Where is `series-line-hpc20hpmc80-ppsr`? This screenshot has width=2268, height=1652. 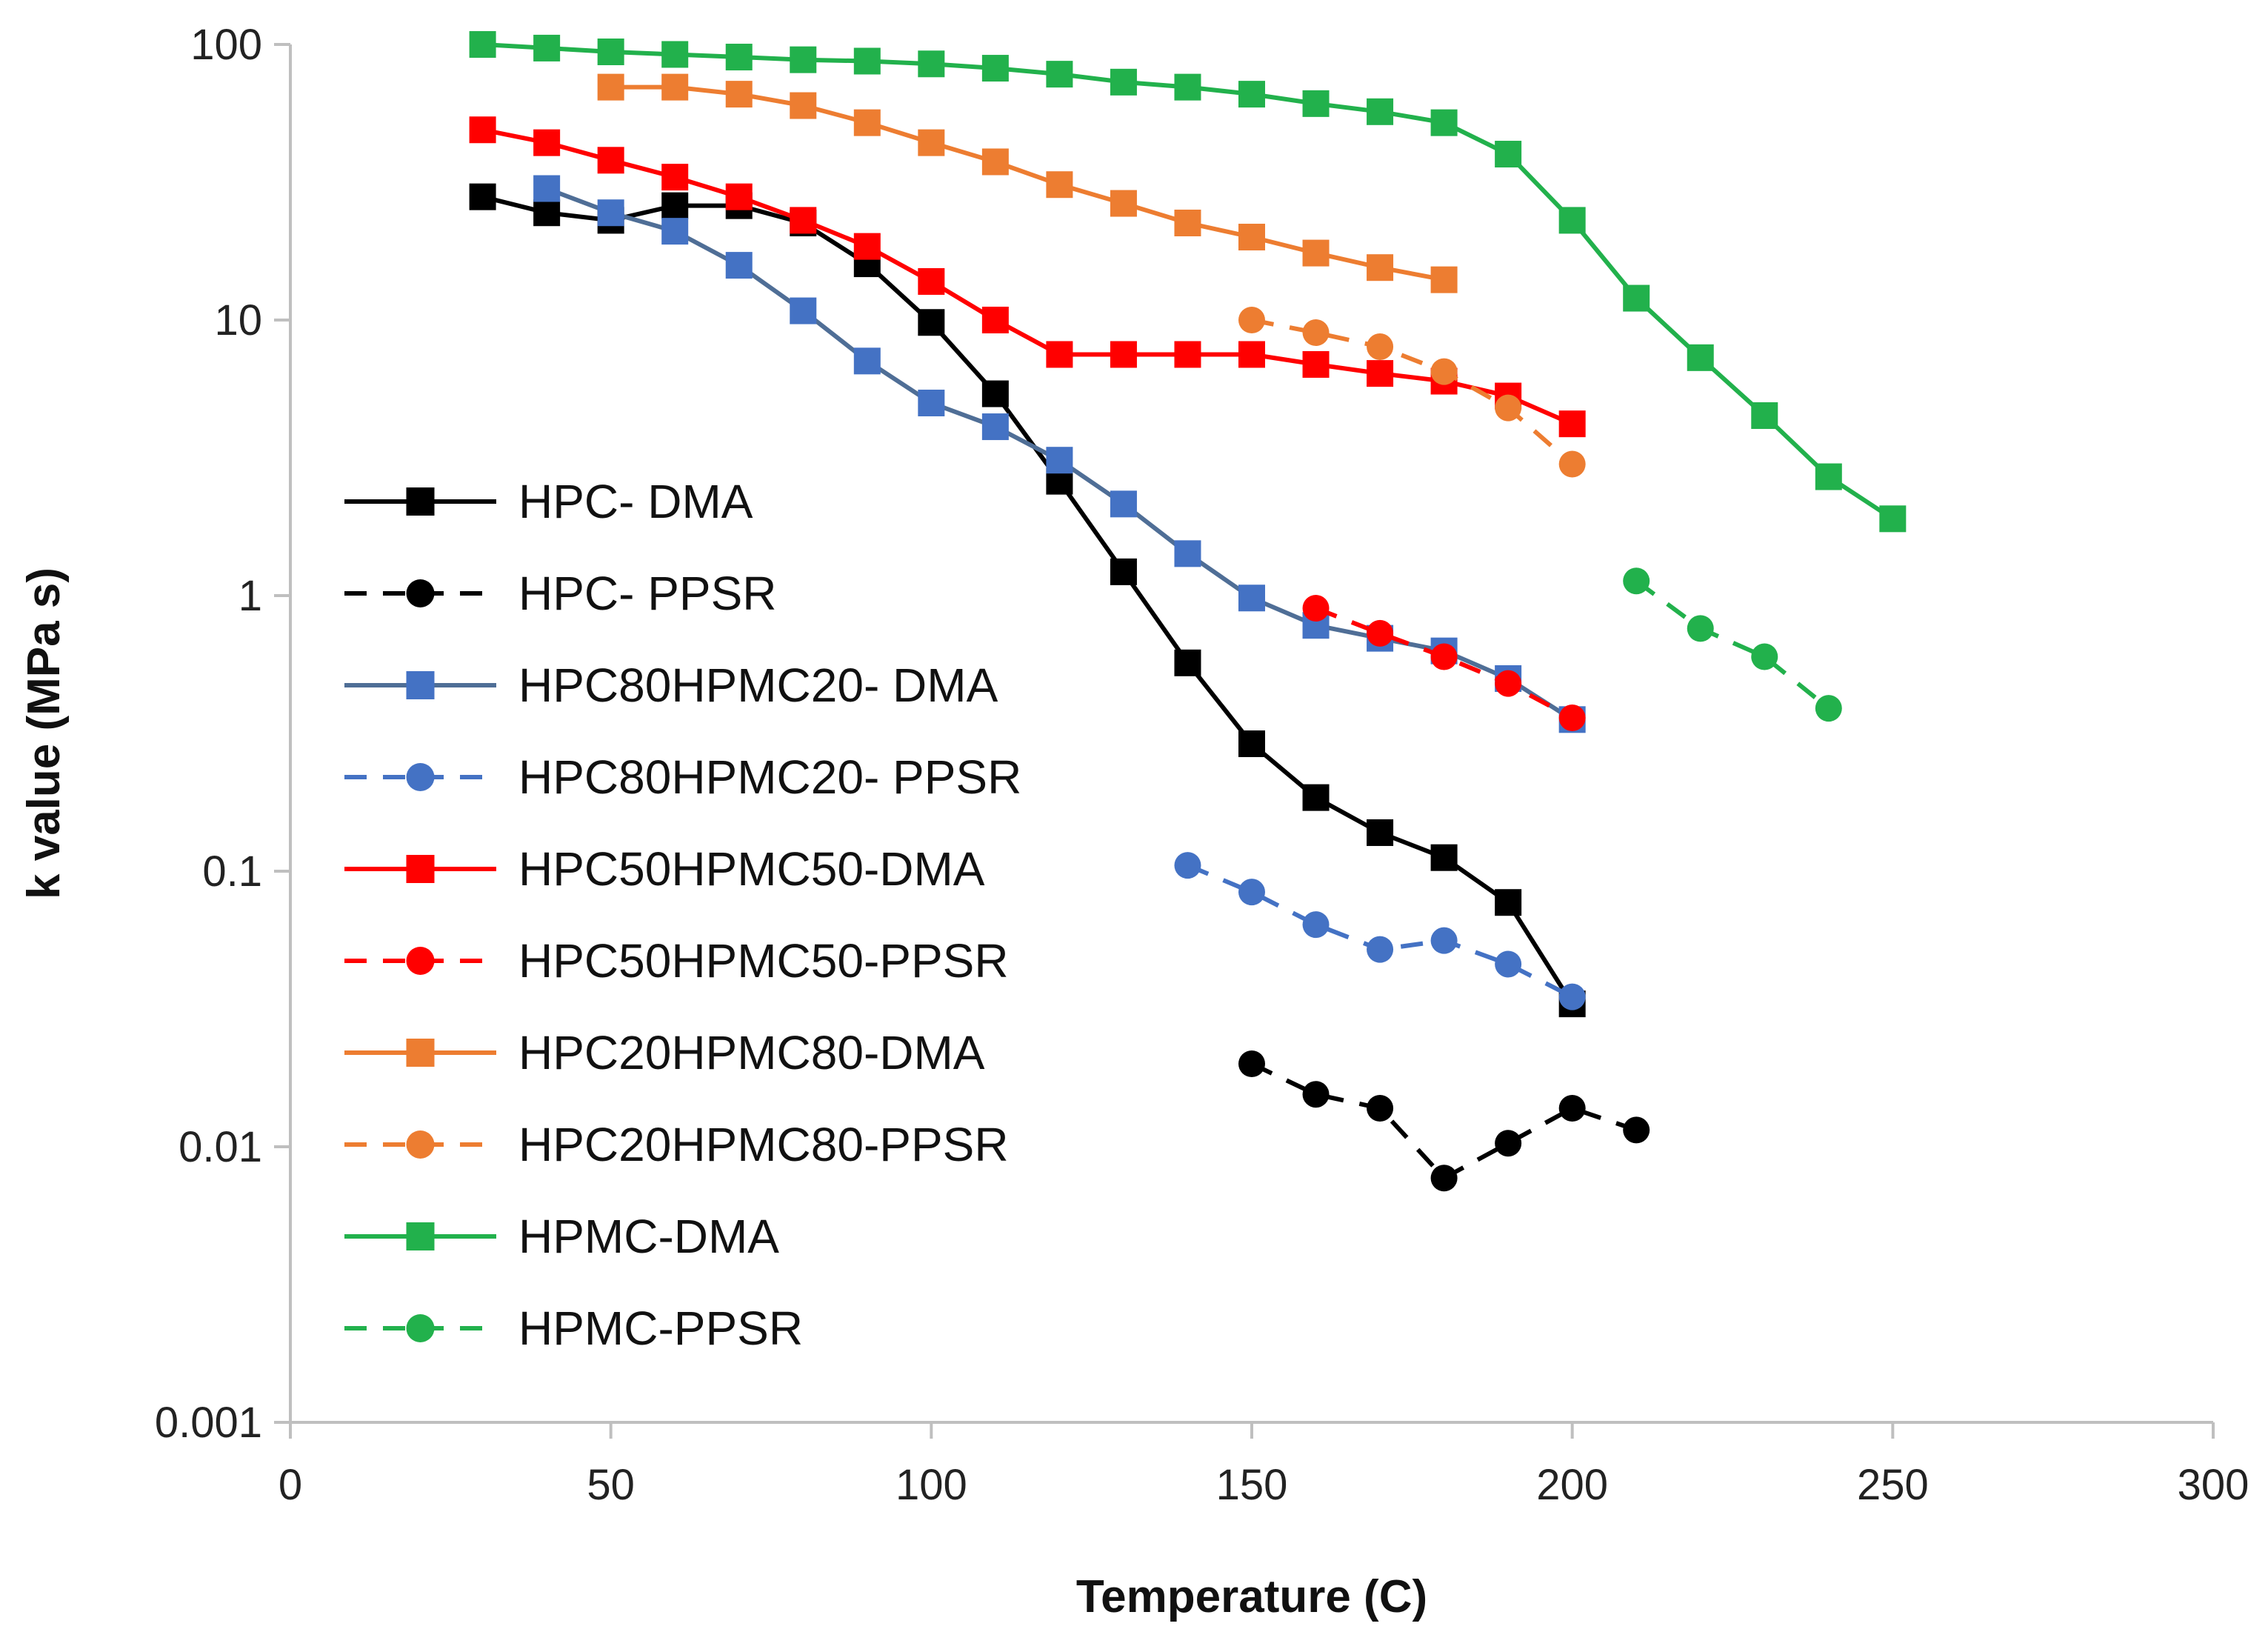
series-line-hpc20hpmc80-ppsr is located at coordinates (1412, 392).